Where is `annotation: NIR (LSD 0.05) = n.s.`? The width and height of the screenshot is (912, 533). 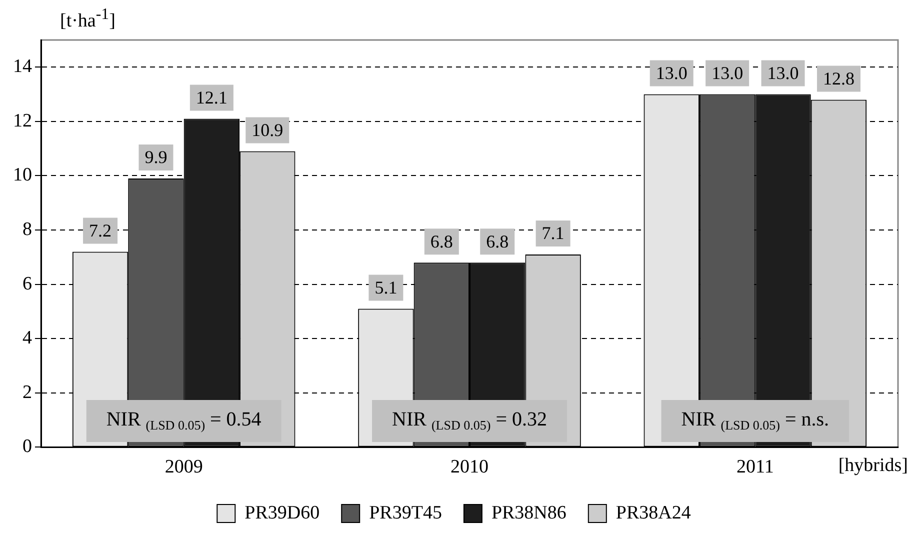
annotation: NIR (LSD 0.05) = n.s. is located at coordinates (755, 420).